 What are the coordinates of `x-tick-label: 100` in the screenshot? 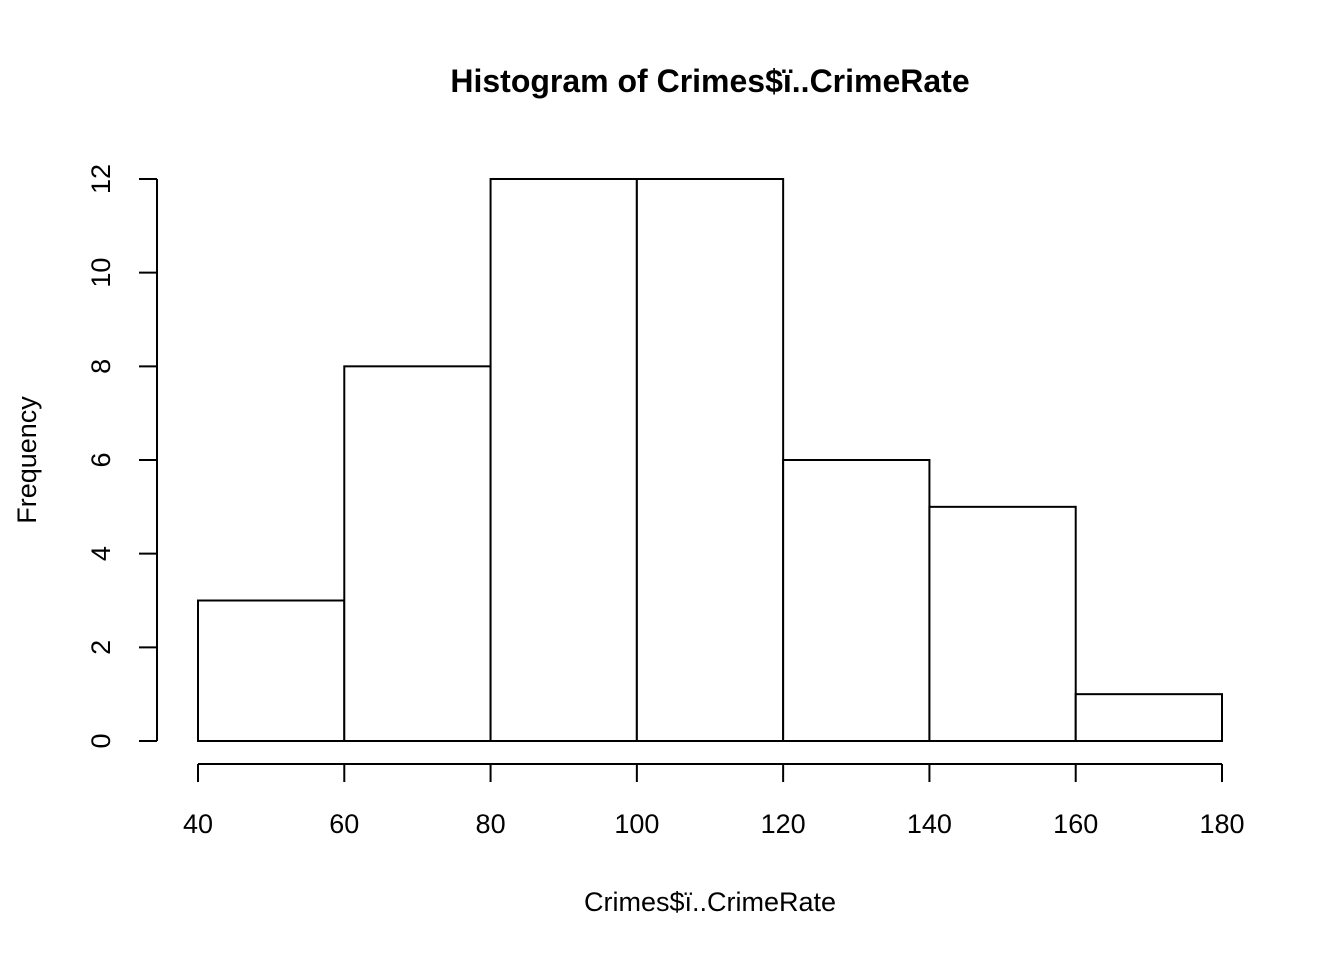 It's located at (636, 824).